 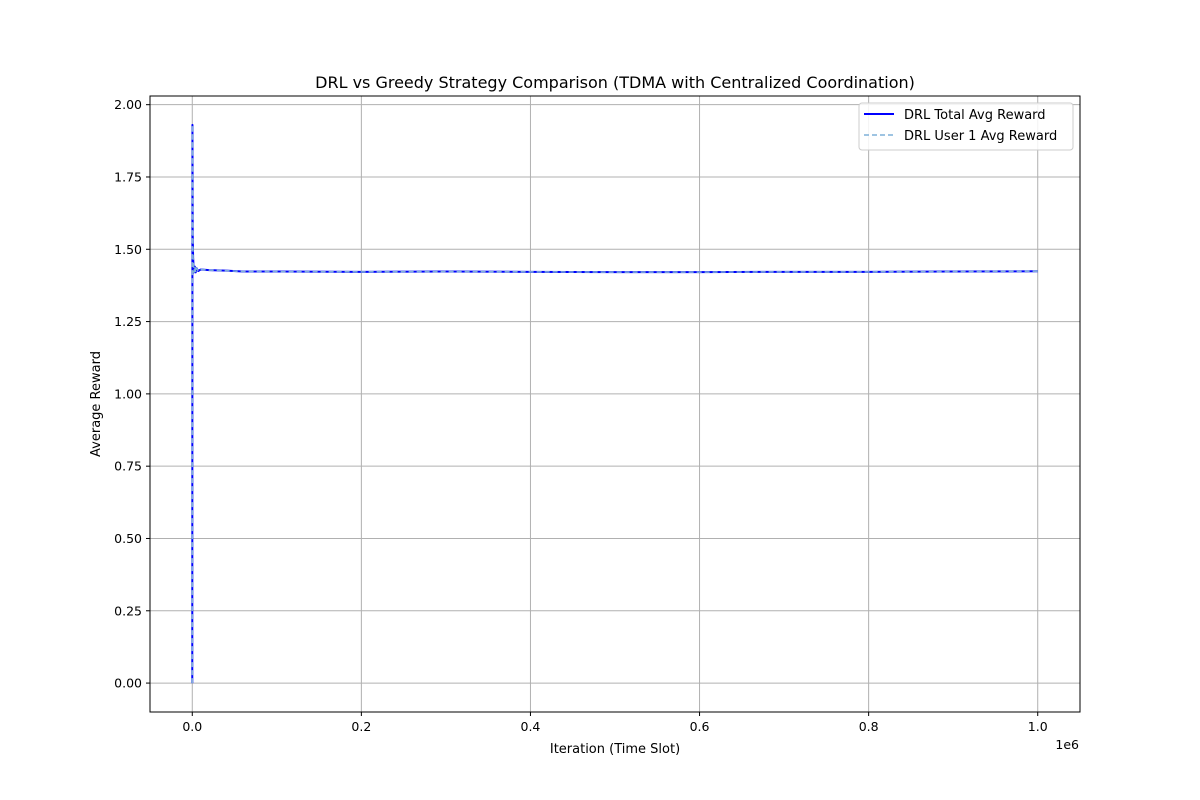 I want to click on x-axis-offset-label: 1e6, so click(x=1067, y=744).